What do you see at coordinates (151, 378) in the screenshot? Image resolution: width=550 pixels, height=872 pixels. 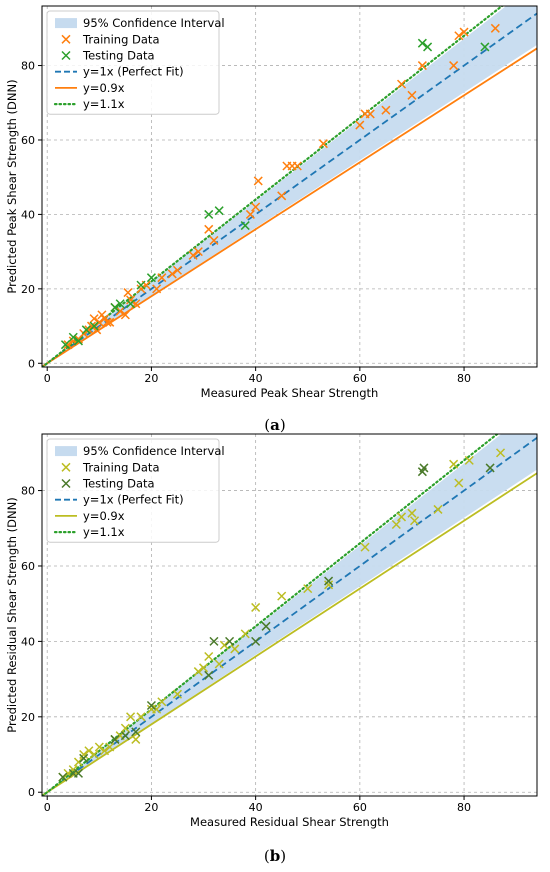 I see `x-tick-label: 20` at bounding box center [151, 378].